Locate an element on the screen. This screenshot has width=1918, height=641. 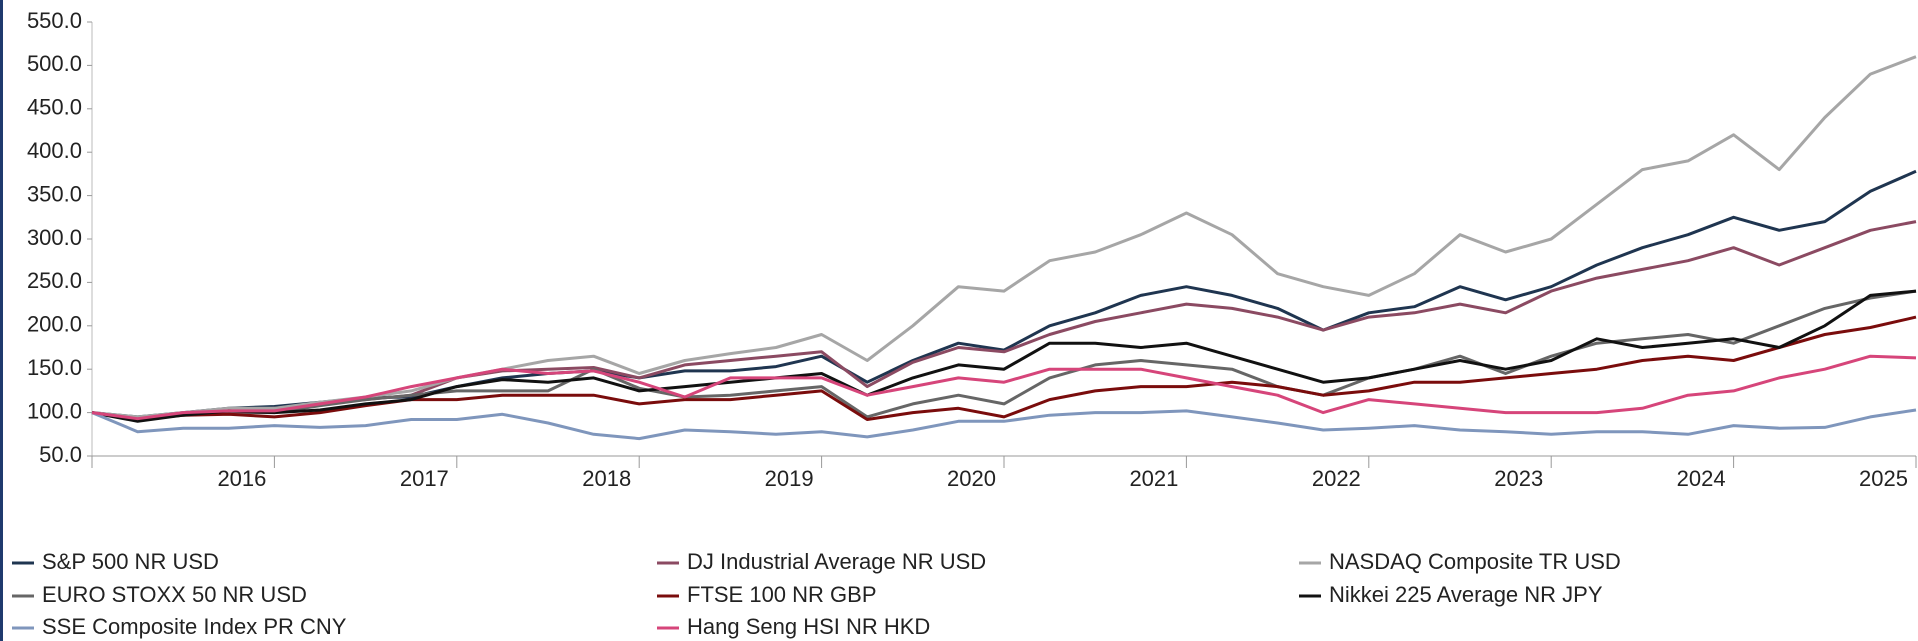
y-tick-label: 400.0 is located at coordinates (54, 150).